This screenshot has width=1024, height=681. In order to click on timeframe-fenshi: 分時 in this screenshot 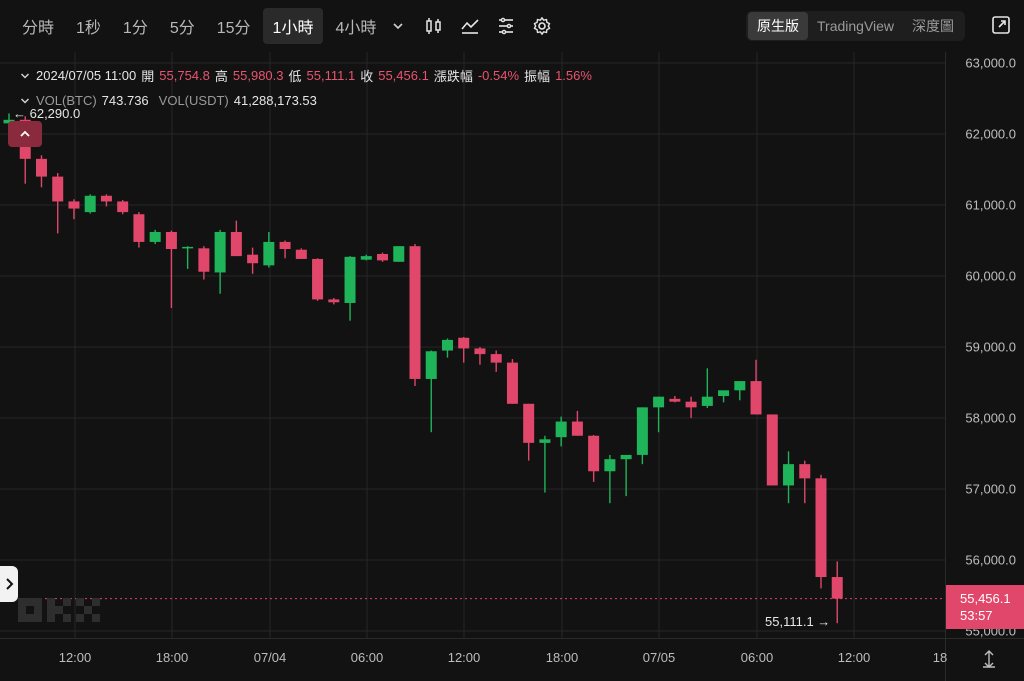, I will do `click(38, 28)`.